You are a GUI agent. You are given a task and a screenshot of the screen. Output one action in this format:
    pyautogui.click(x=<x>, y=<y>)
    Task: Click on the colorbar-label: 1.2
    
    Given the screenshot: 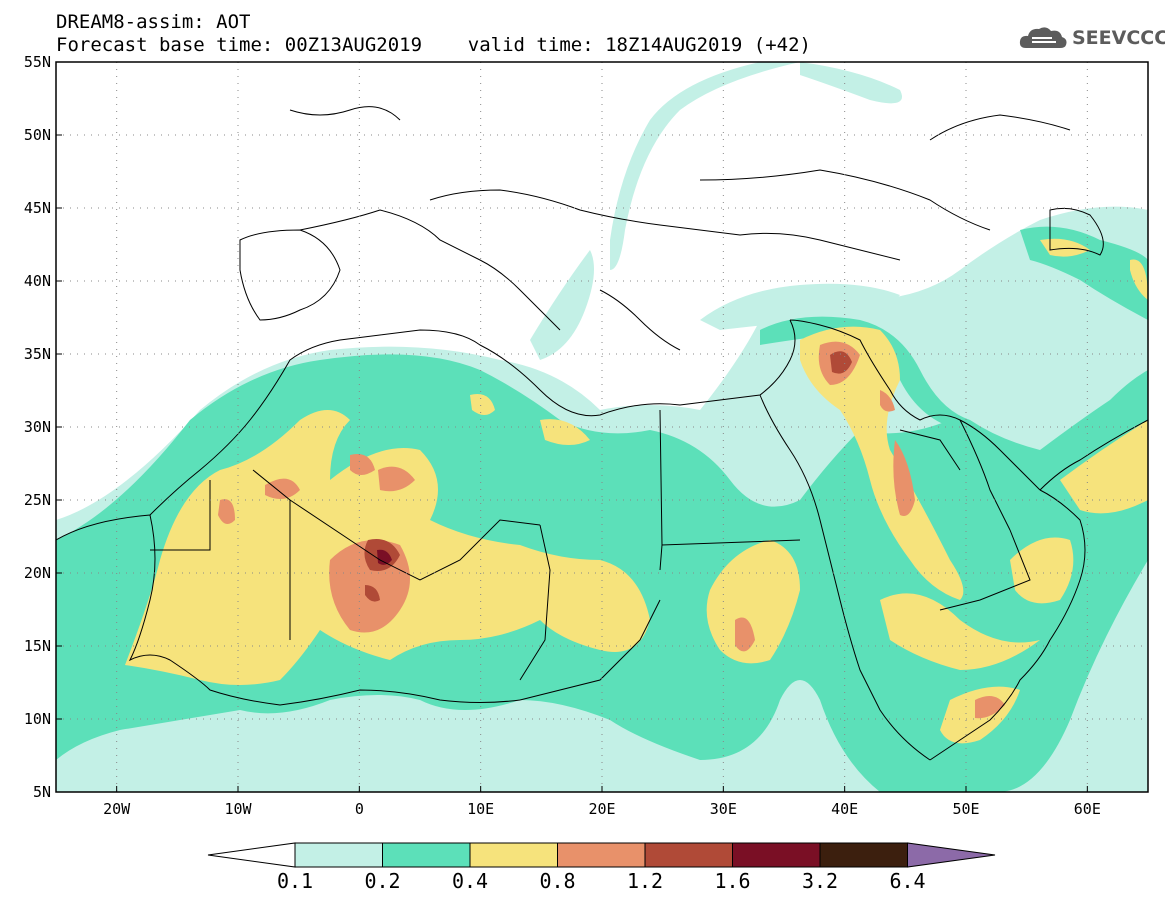 What is the action you would take?
    pyautogui.click(x=645, y=881)
    